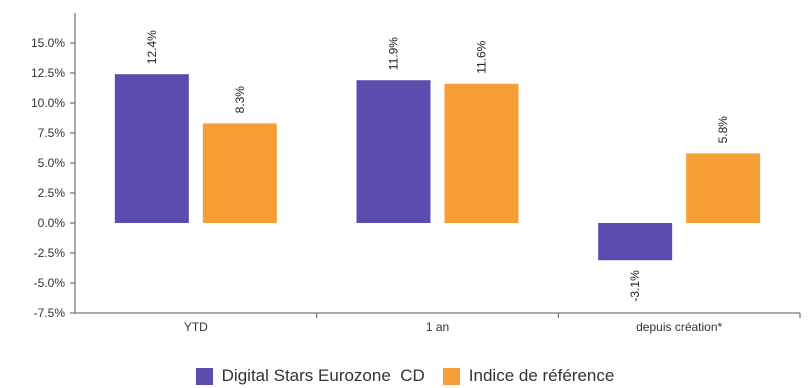  What do you see at coordinates (52, 223) in the screenshot?
I see `y-tick-label: 0.0%` at bounding box center [52, 223].